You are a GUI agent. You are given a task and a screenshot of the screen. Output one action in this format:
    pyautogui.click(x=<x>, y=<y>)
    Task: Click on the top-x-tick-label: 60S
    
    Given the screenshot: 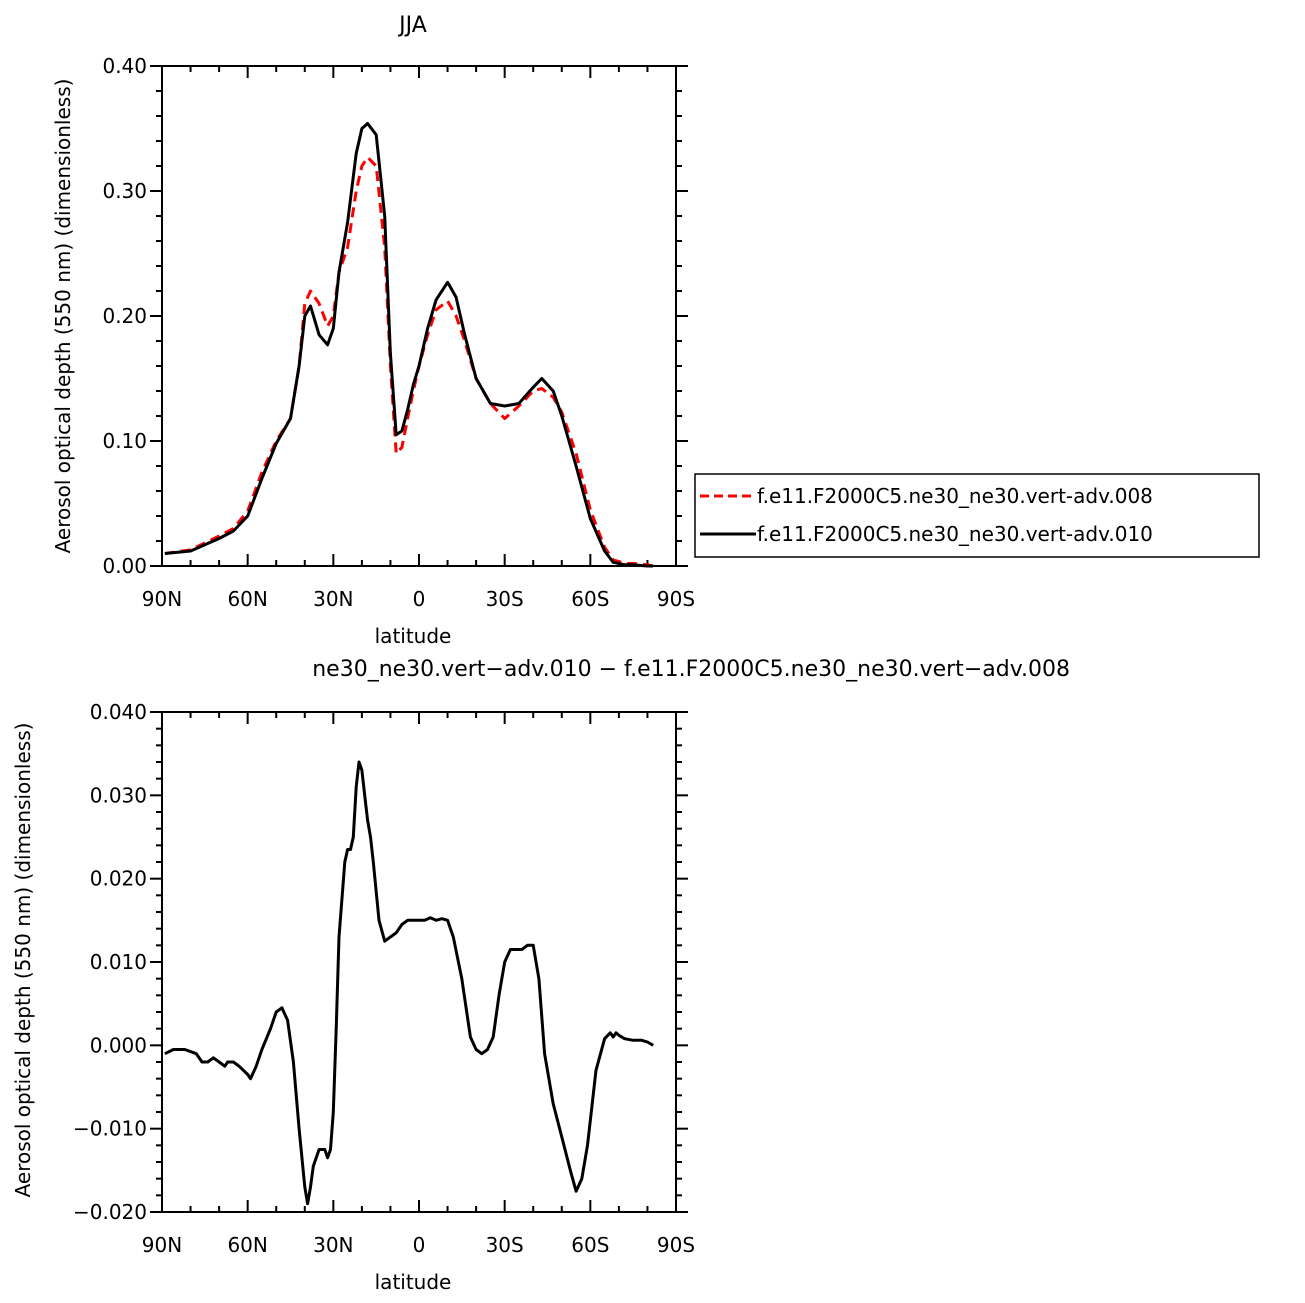 What is the action you would take?
    pyautogui.click(x=590, y=599)
    